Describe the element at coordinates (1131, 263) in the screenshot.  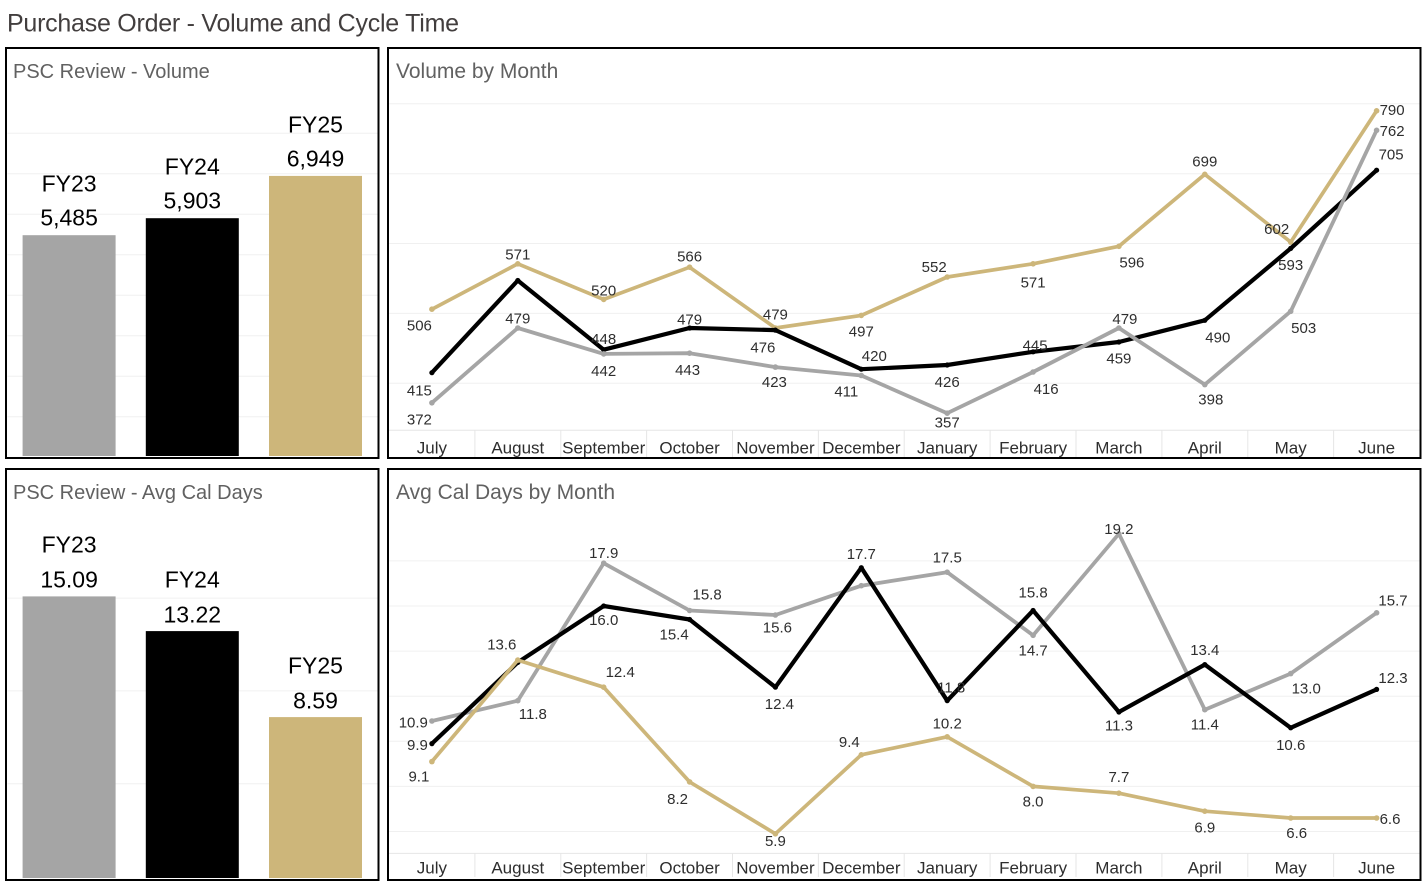
I see `svg-text: 596` at that location.